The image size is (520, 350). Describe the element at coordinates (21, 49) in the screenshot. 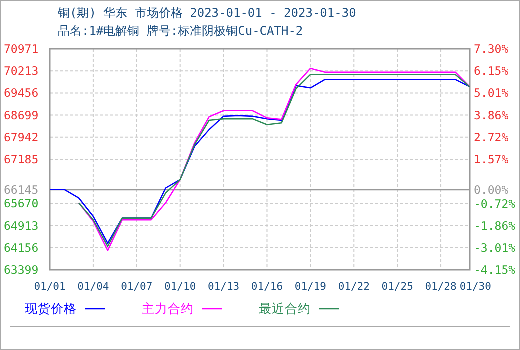

I see `y-tick-label: 70971` at that location.